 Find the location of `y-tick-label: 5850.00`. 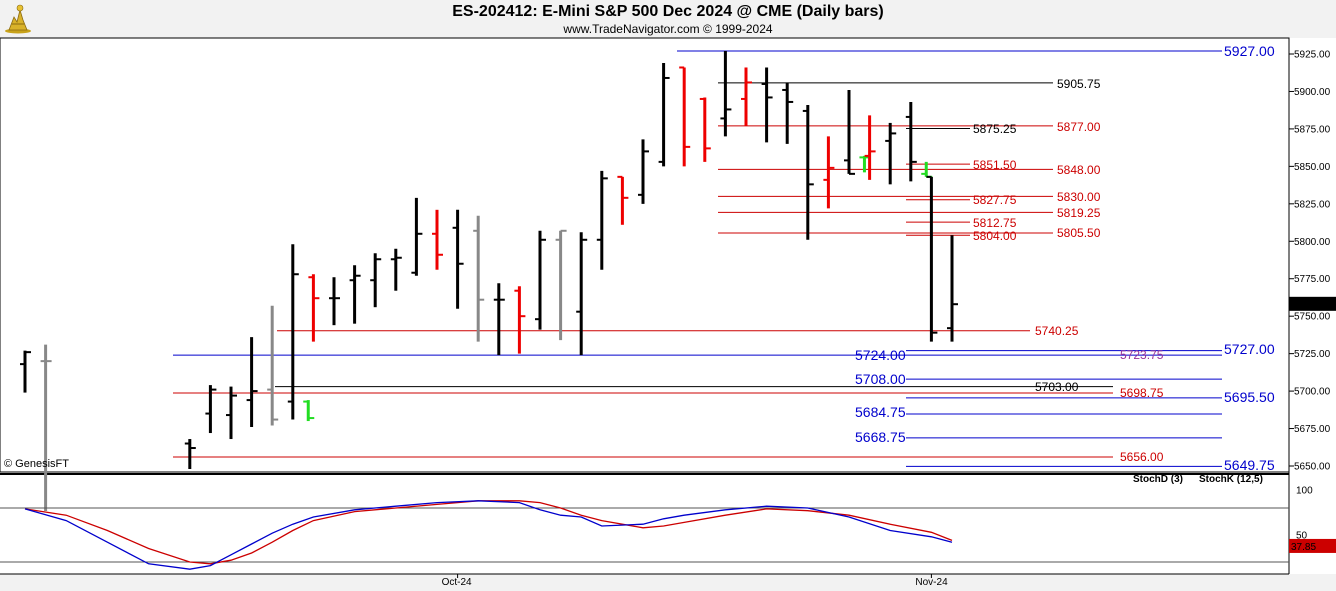

y-tick-label: 5850.00 is located at coordinates (1312, 167).